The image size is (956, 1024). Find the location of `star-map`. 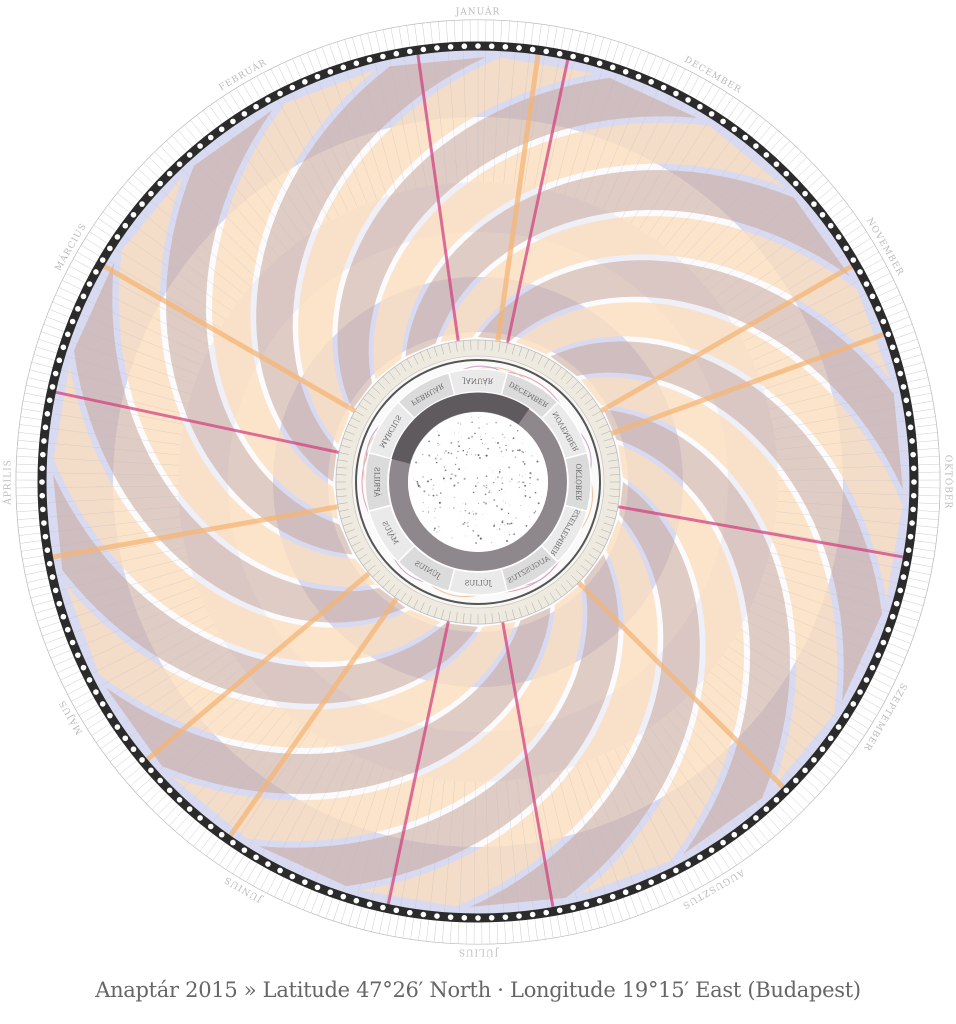

star-map is located at coordinates (478, 482).